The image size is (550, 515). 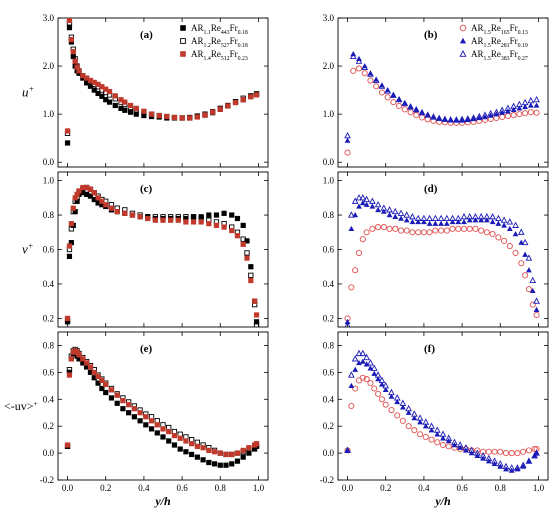 I want to click on y-tick-label: 3.0, so click(x=49, y=18).